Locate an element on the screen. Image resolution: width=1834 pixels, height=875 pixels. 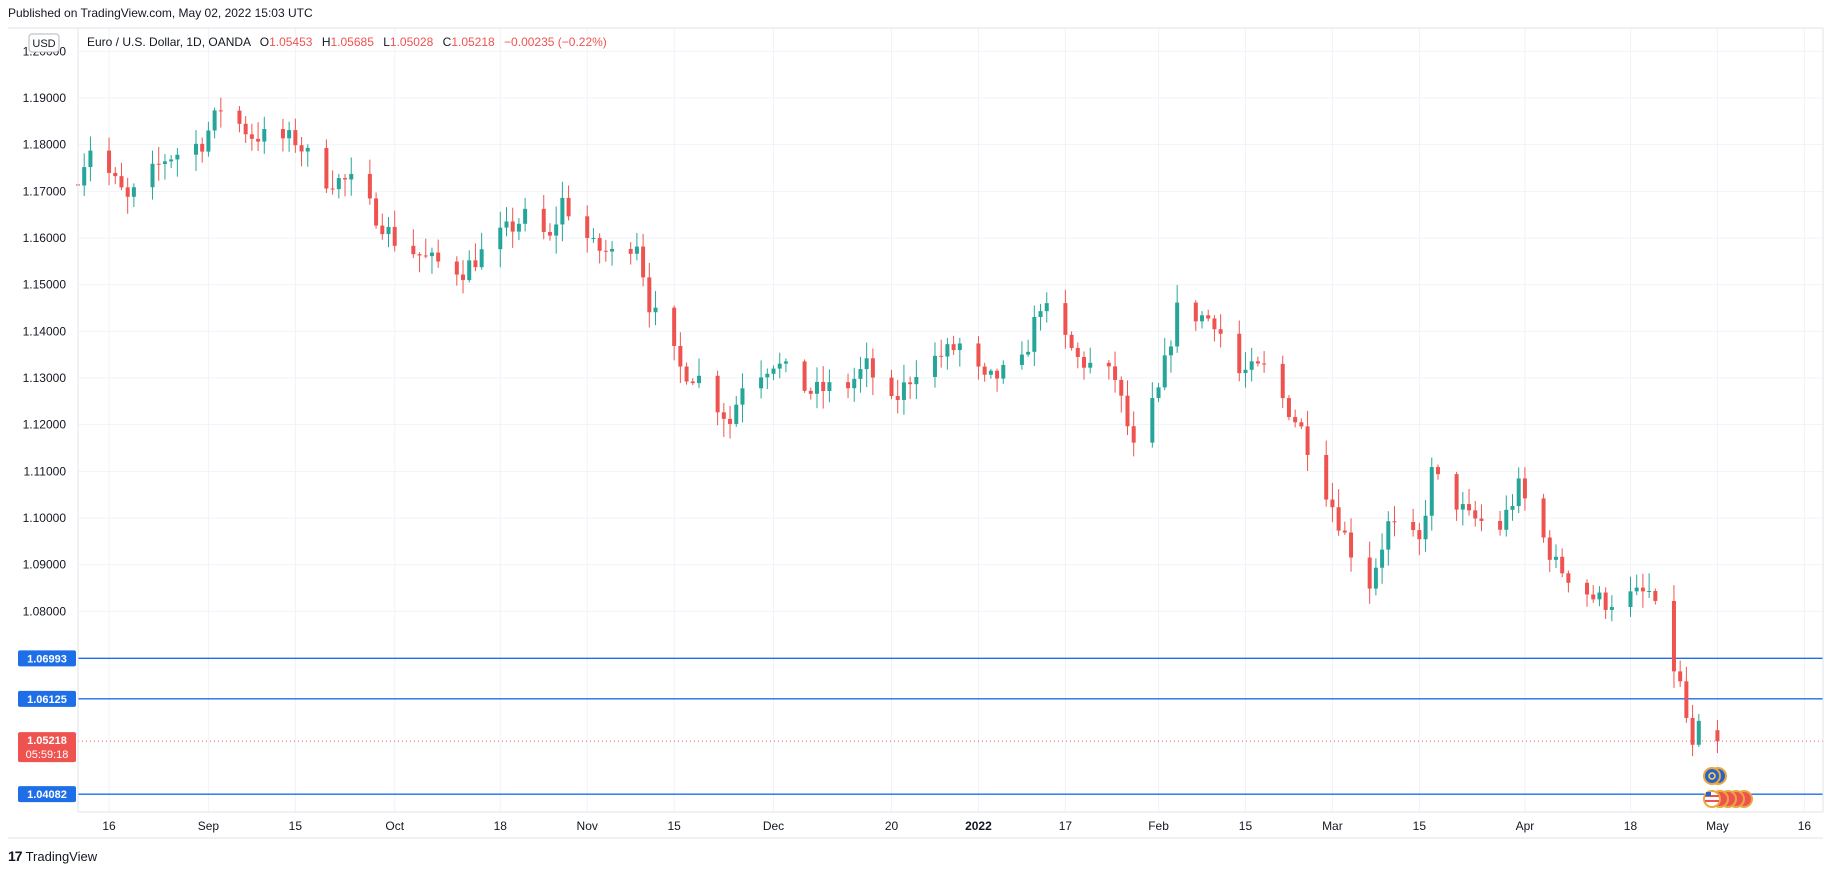
eu-event-icons is located at coordinates (1715, 776).